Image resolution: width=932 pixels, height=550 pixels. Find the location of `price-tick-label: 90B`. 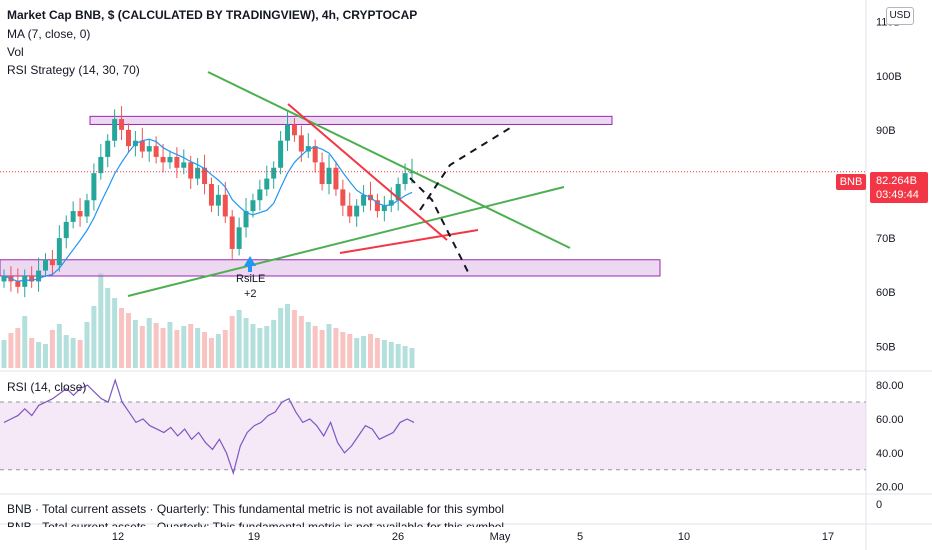

price-tick-label: 90B is located at coordinates (886, 131).